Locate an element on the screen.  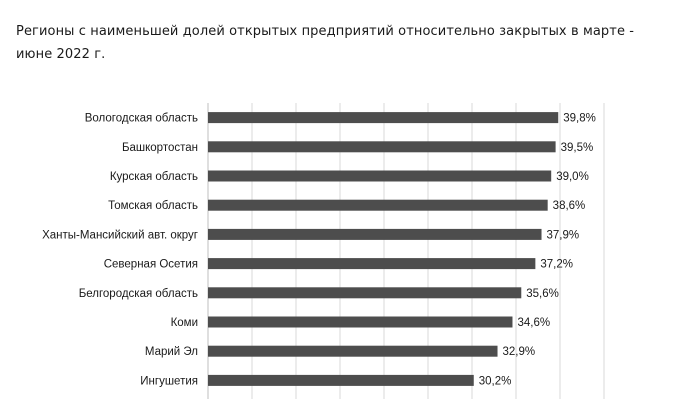
category-label: Марий Эл is located at coordinates (171, 352).